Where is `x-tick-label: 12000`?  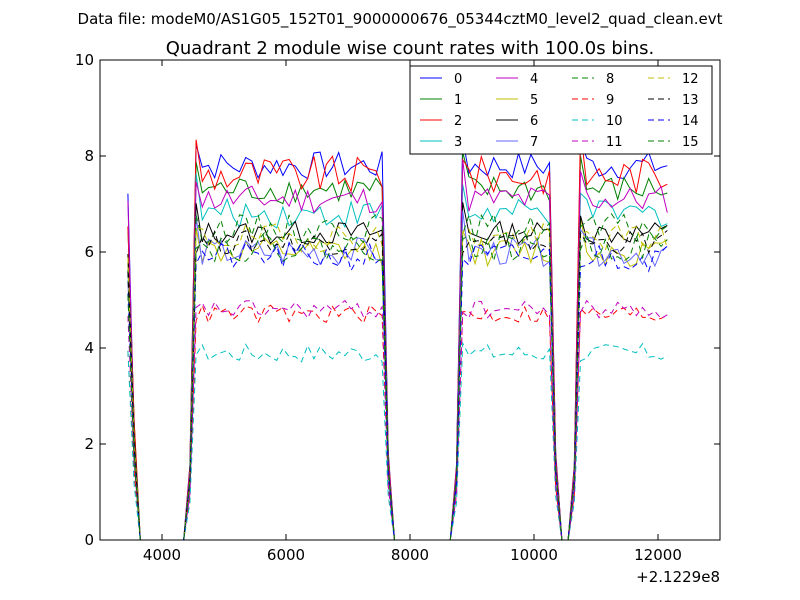 x-tick-label: 12000 is located at coordinates (658, 555).